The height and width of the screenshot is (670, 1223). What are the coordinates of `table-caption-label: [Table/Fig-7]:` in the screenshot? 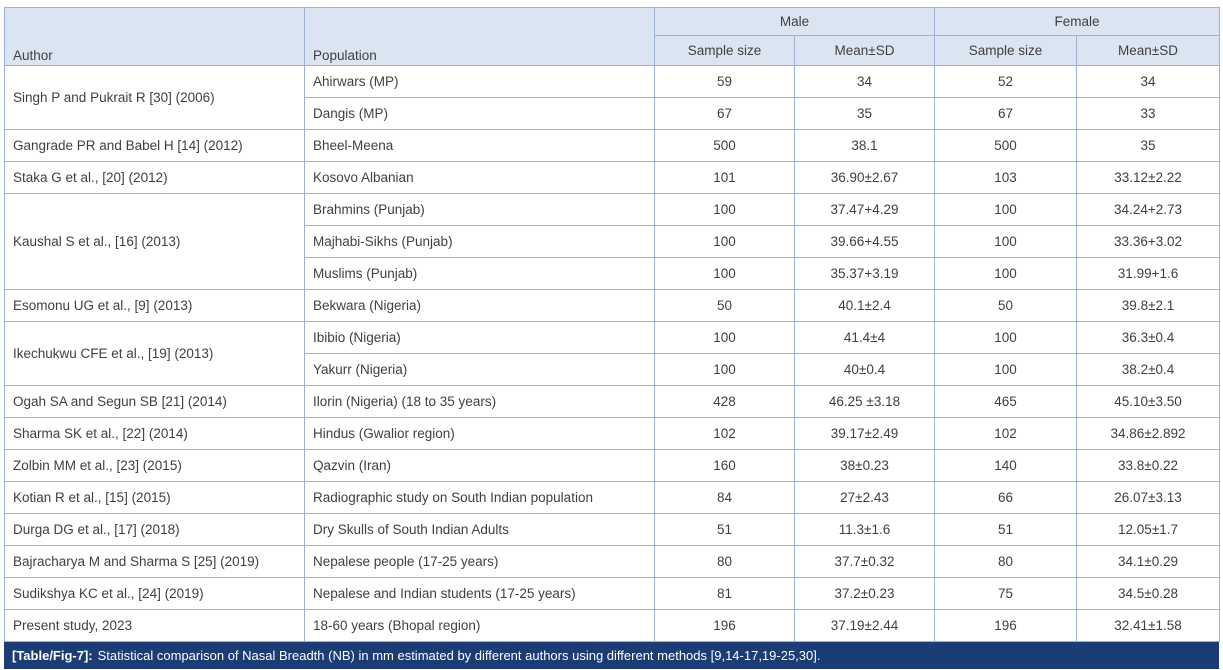 It's located at (52, 655).